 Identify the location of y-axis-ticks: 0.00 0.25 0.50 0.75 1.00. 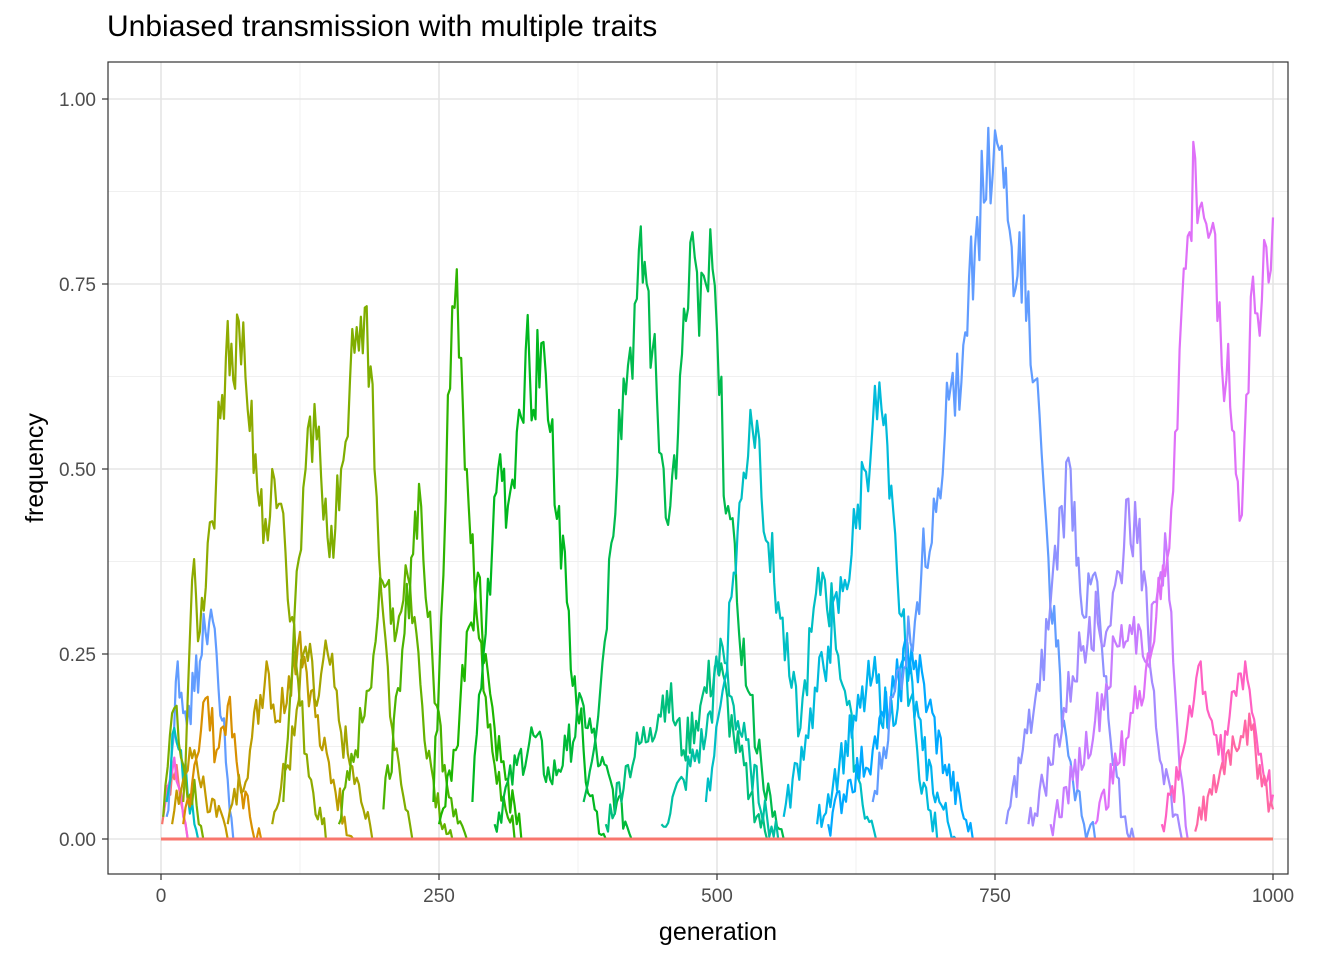
(83, 470).